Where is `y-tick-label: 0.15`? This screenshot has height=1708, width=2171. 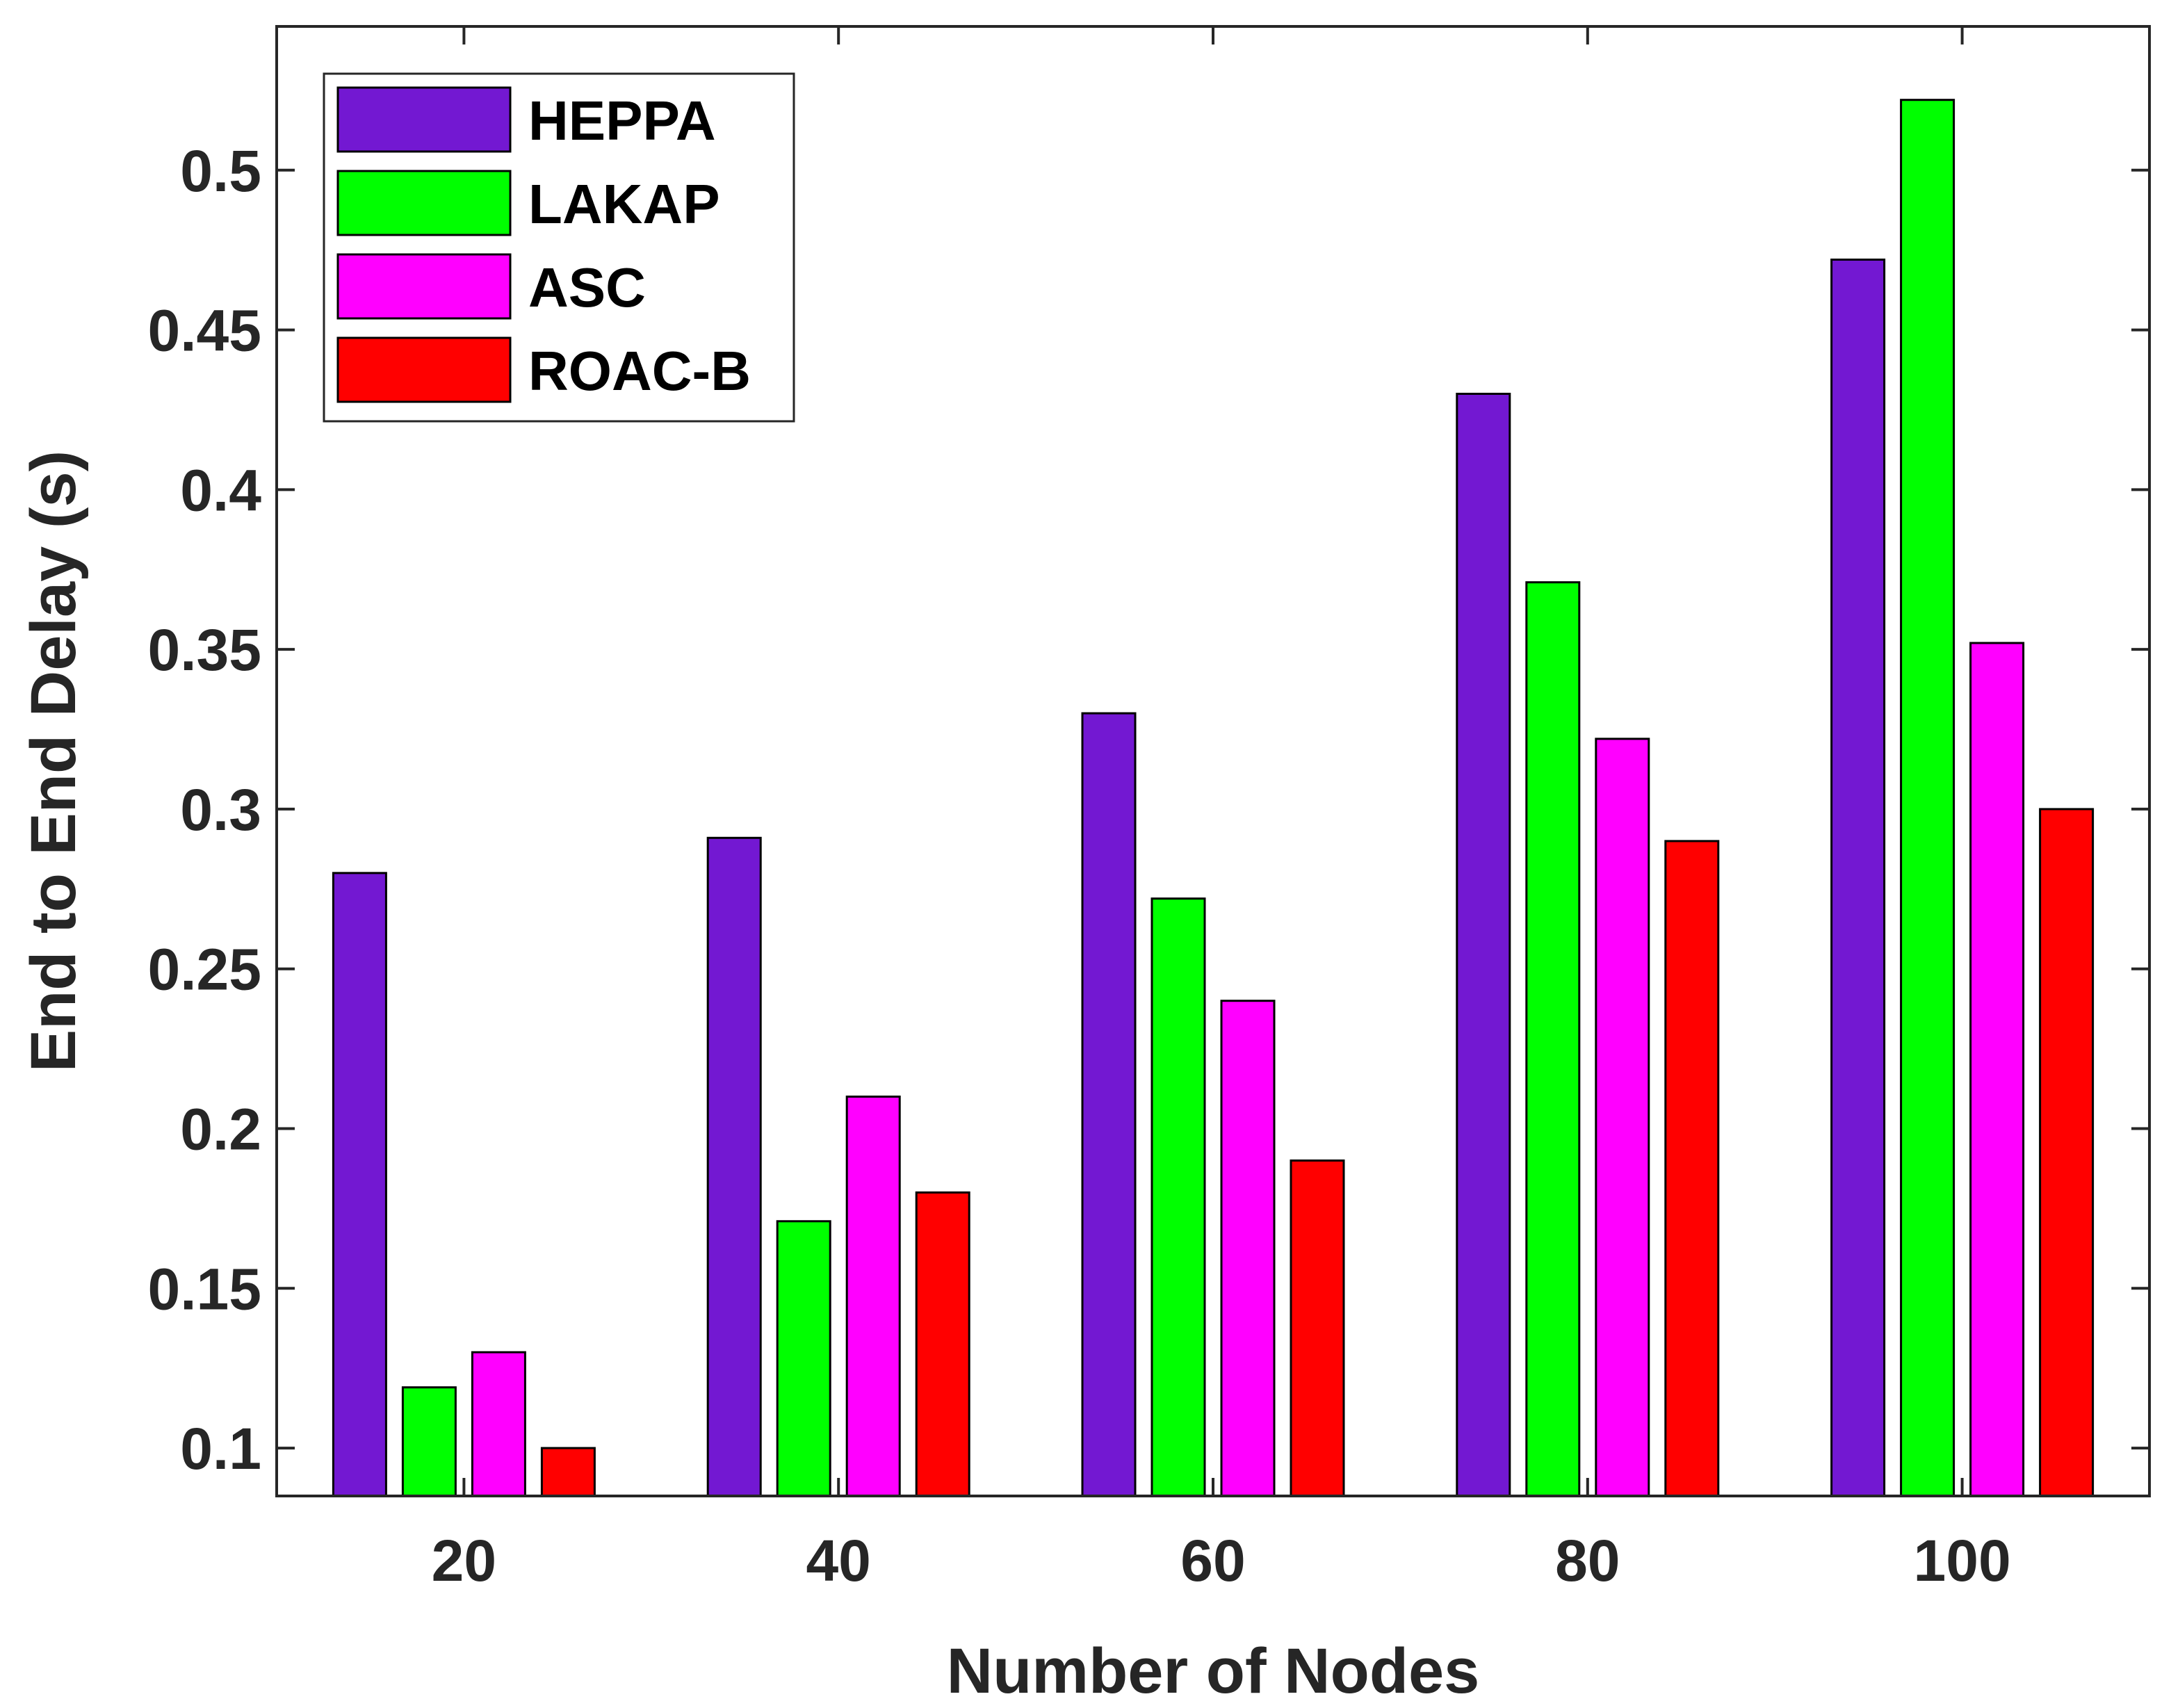 y-tick-label: 0.15 is located at coordinates (205, 1289).